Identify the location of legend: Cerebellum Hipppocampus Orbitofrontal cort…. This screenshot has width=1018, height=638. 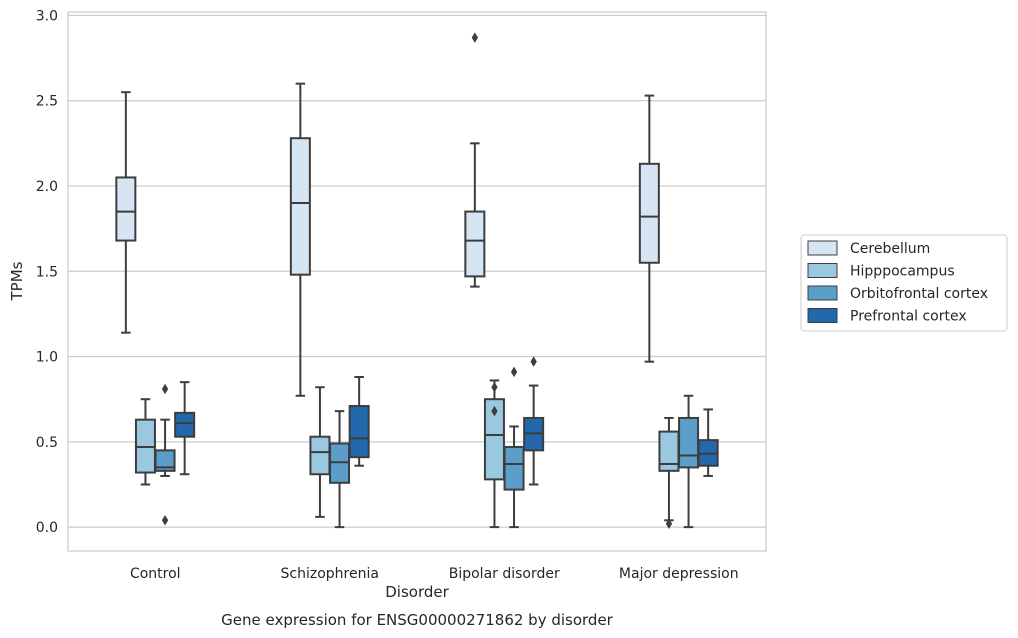
(904, 283).